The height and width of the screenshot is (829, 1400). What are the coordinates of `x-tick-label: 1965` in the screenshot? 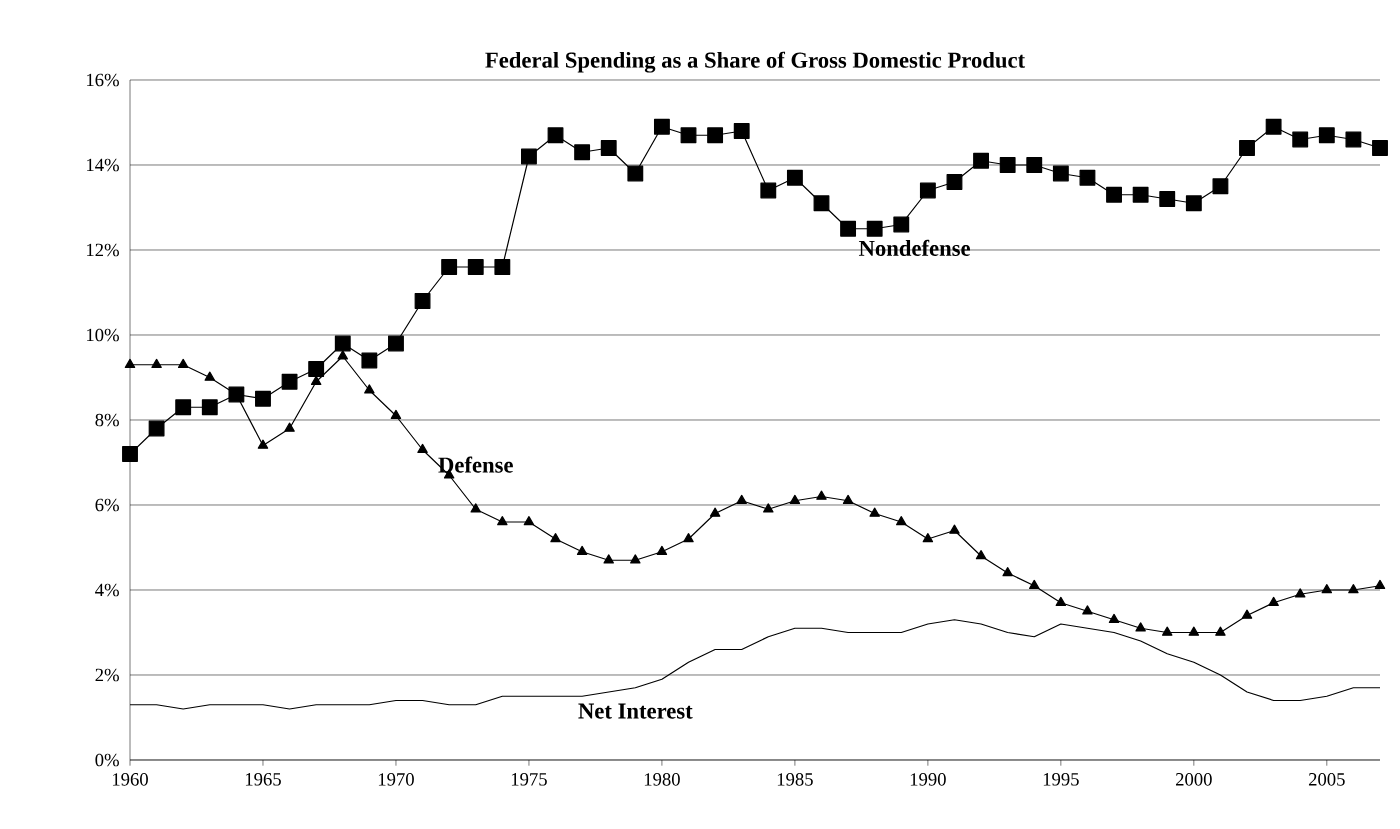 It's located at (263, 779).